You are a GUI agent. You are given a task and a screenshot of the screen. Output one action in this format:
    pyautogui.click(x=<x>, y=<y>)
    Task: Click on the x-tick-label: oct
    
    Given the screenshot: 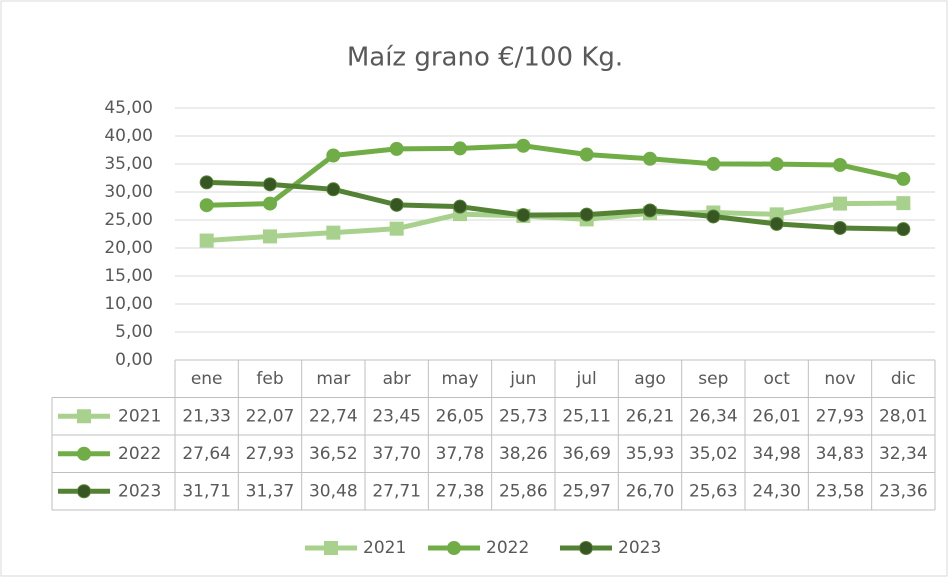 What is the action you would take?
    pyautogui.click(x=776, y=379)
    